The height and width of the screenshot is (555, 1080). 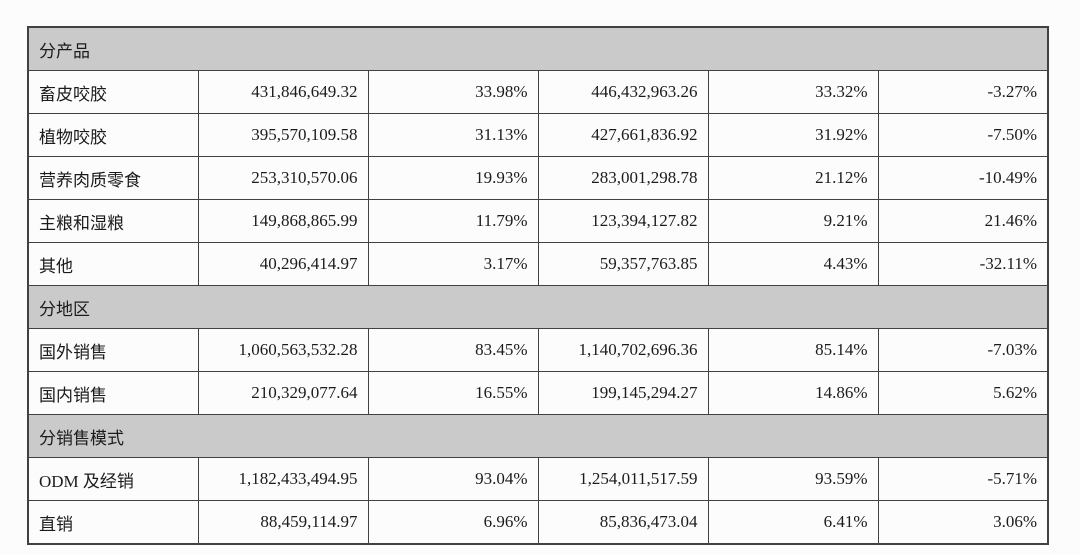 I want to click on row-label-cell: 国外销售, so click(x=113, y=350).